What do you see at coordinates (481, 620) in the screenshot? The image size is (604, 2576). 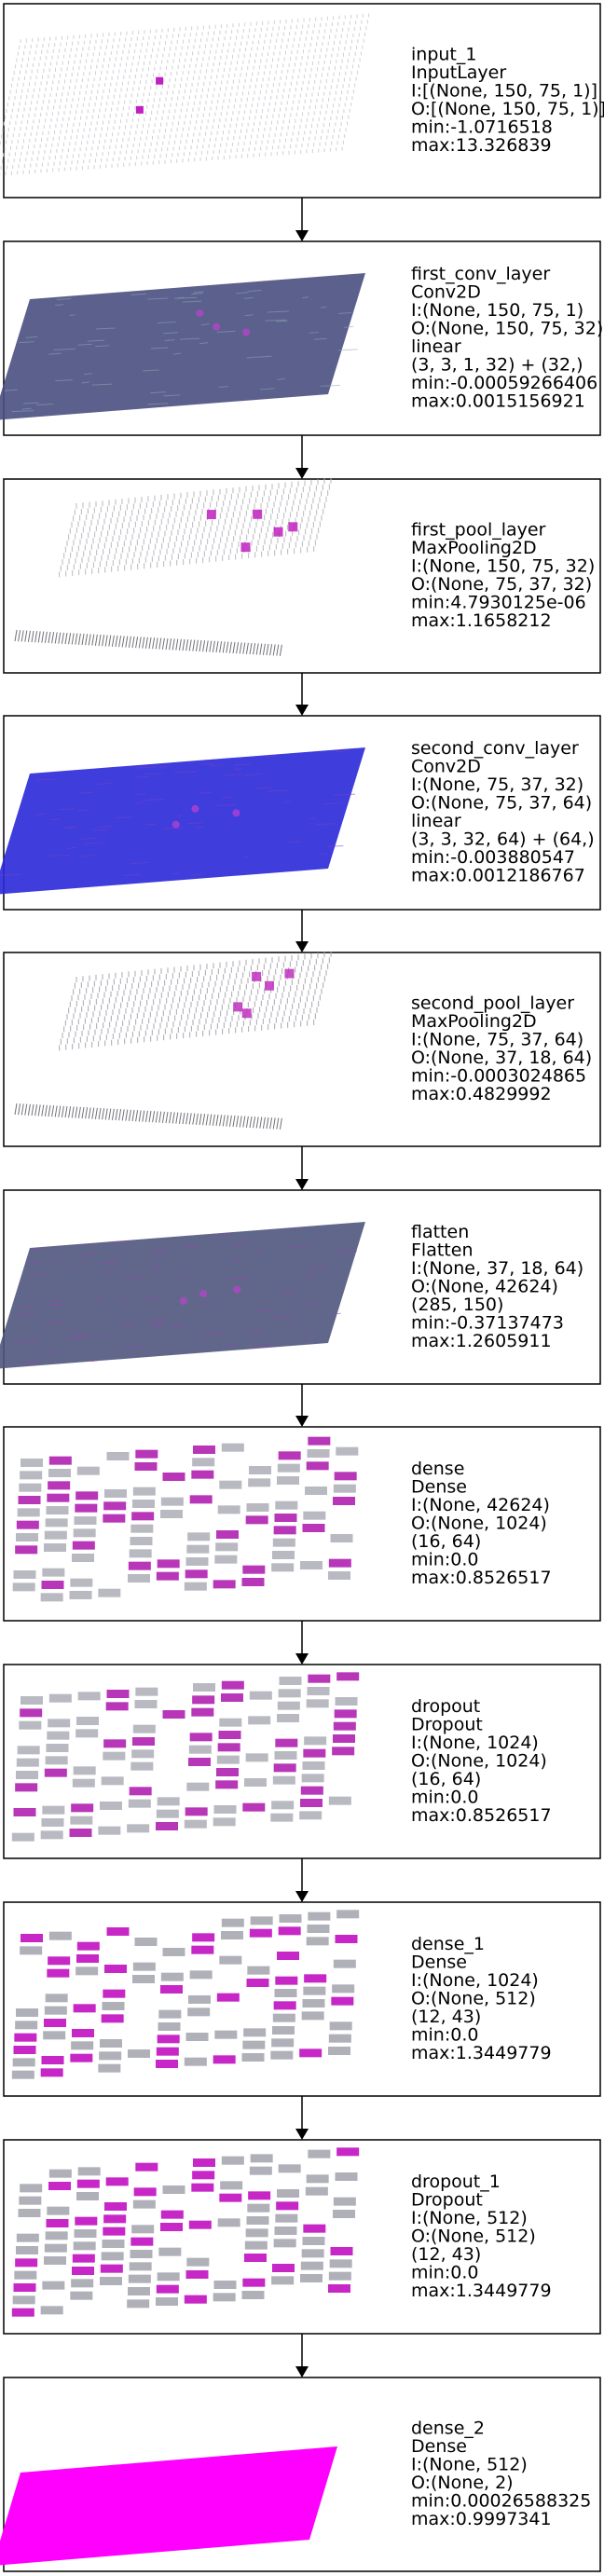 I see `layer-detail: max:1.1658212` at bounding box center [481, 620].